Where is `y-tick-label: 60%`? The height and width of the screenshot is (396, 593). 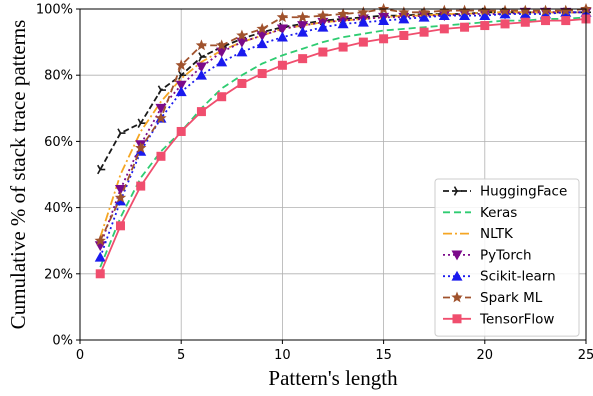 y-tick-label: 60% is located at coordinates (58, 142).